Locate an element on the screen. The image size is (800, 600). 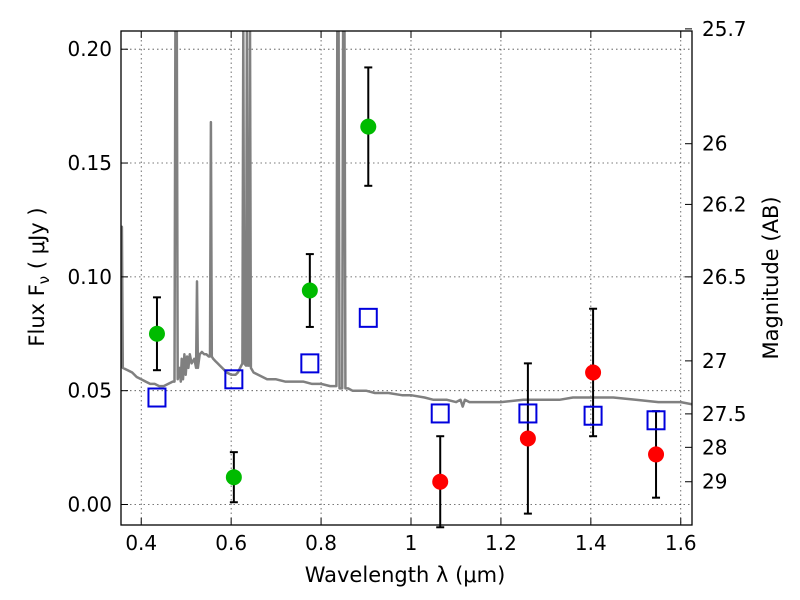
y-axis-label-left: Flux Fν ( μJy ) is located at coordinates (39, 276).